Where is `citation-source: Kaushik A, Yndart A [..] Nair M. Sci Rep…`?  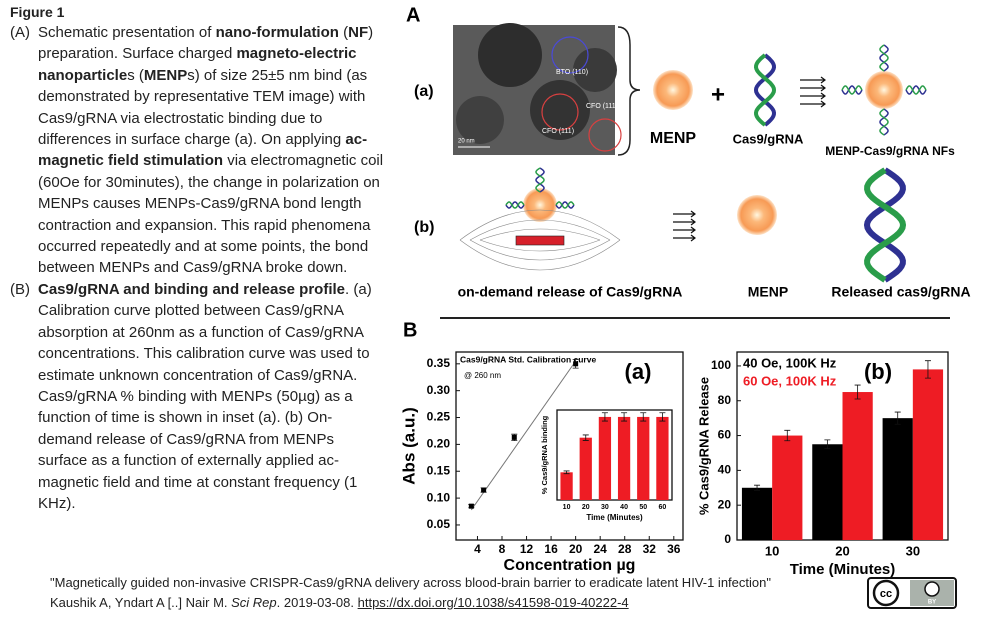
citation-source: Kaushik A, Yndart A [..] Nair M. Sci Rep… is located at coordinates (410, 603).